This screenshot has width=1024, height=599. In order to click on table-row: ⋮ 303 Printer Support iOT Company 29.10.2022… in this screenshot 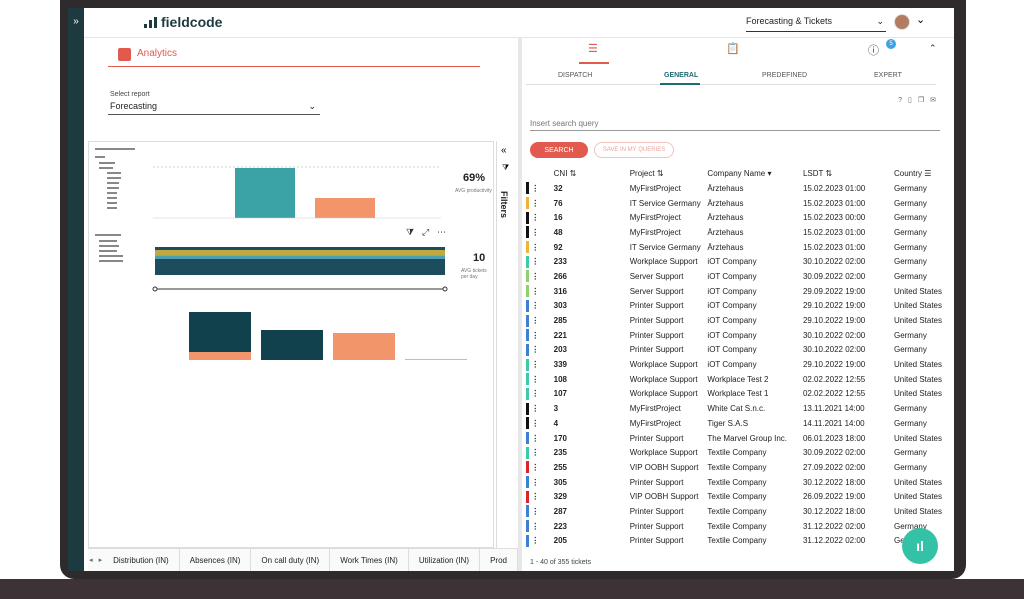, I will do `click(734, 306)`.